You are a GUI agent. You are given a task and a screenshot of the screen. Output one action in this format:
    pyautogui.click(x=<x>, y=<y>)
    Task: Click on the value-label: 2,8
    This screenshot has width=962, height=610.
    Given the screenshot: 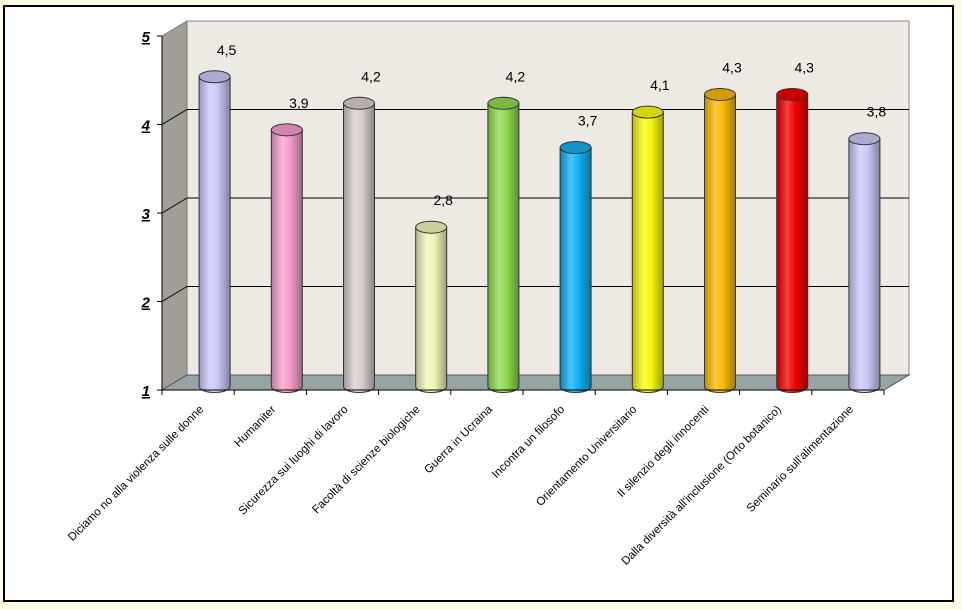 What is the action you would take?
    pyautogui.click(x=443, y=200)
    